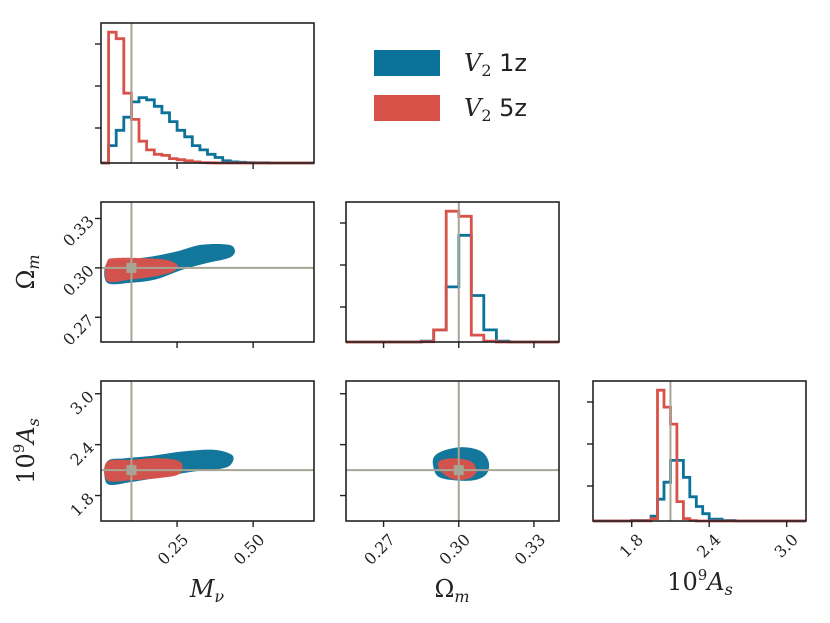  What do you see at coordinates (207, 590) in the screenshot?
I see `x-axis-label-mnu: Mν` at bounding box center [207, 590].